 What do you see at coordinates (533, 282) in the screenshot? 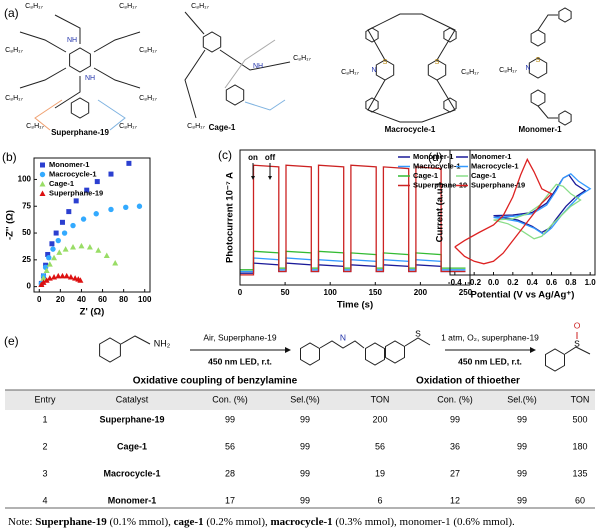
I see `x-tick-label: 0.4` at bounding box center [533, 282].